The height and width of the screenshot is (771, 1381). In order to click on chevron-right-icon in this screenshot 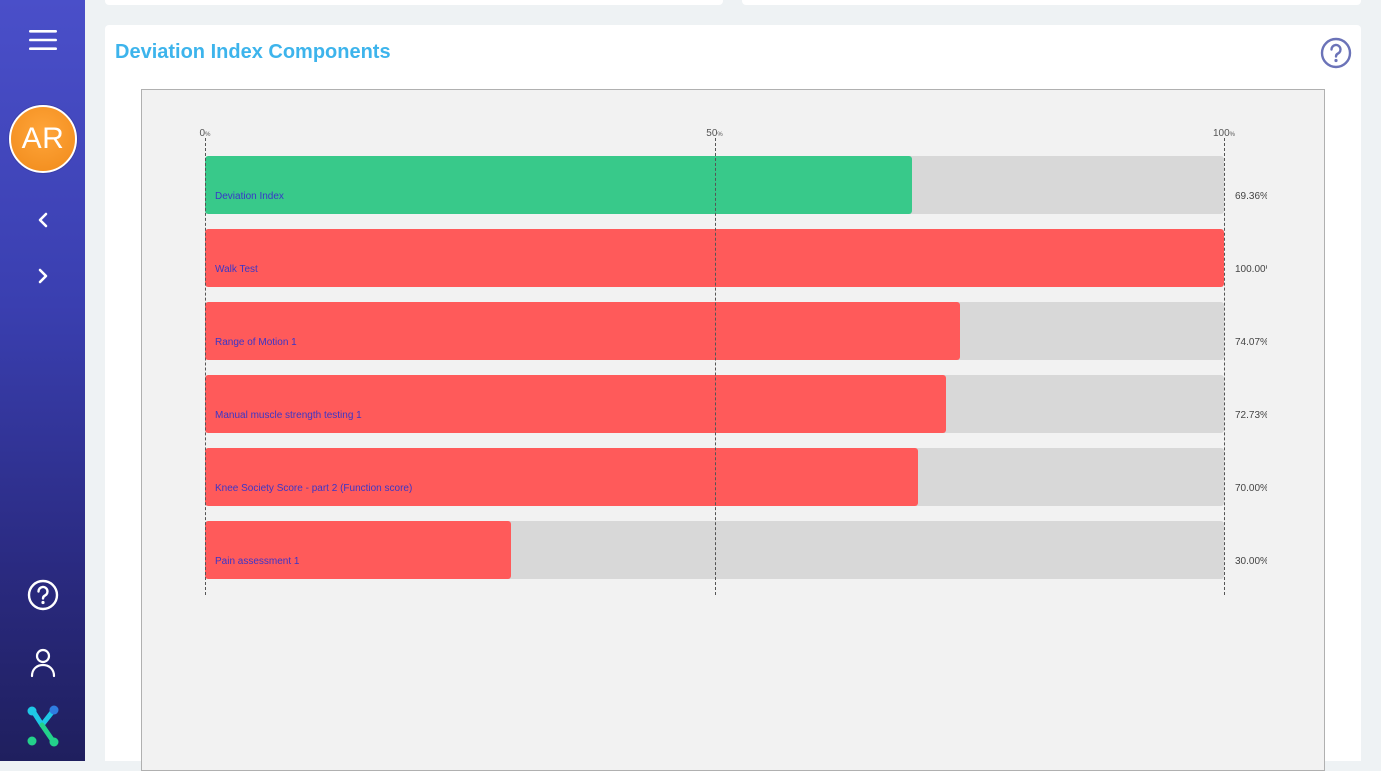, I will do `click(42, 276)`.